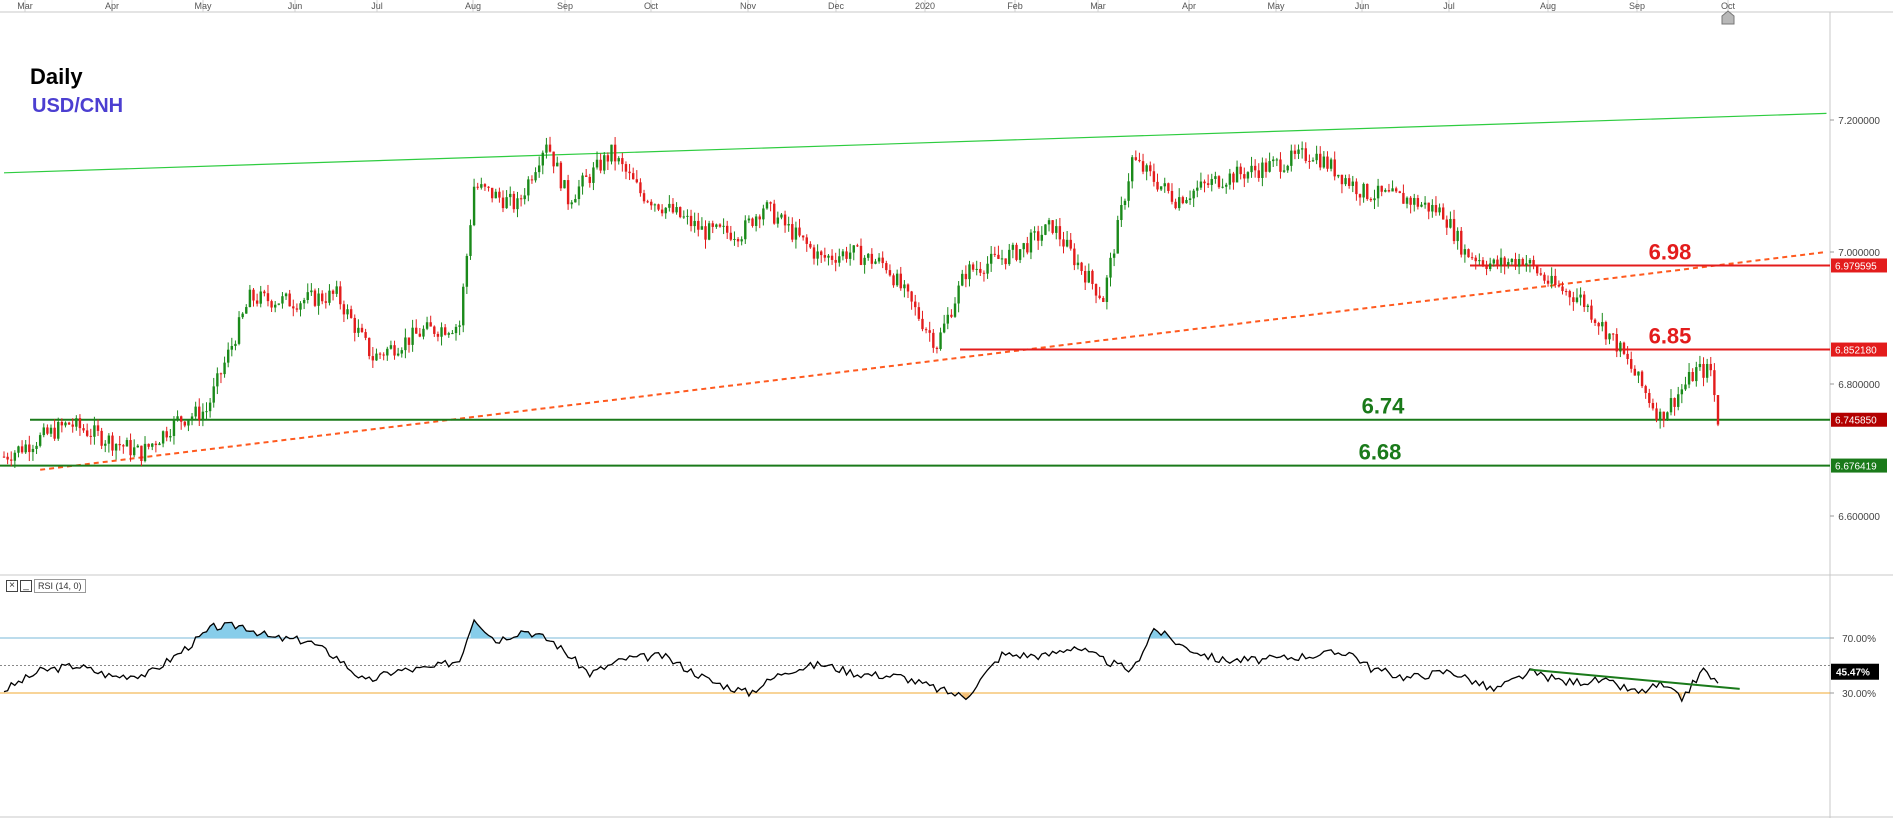  What do you see at coordinates (1634, 679) in the screenshot?
I see `rsi-falling-trendline` at bounding box center [1634, 679].